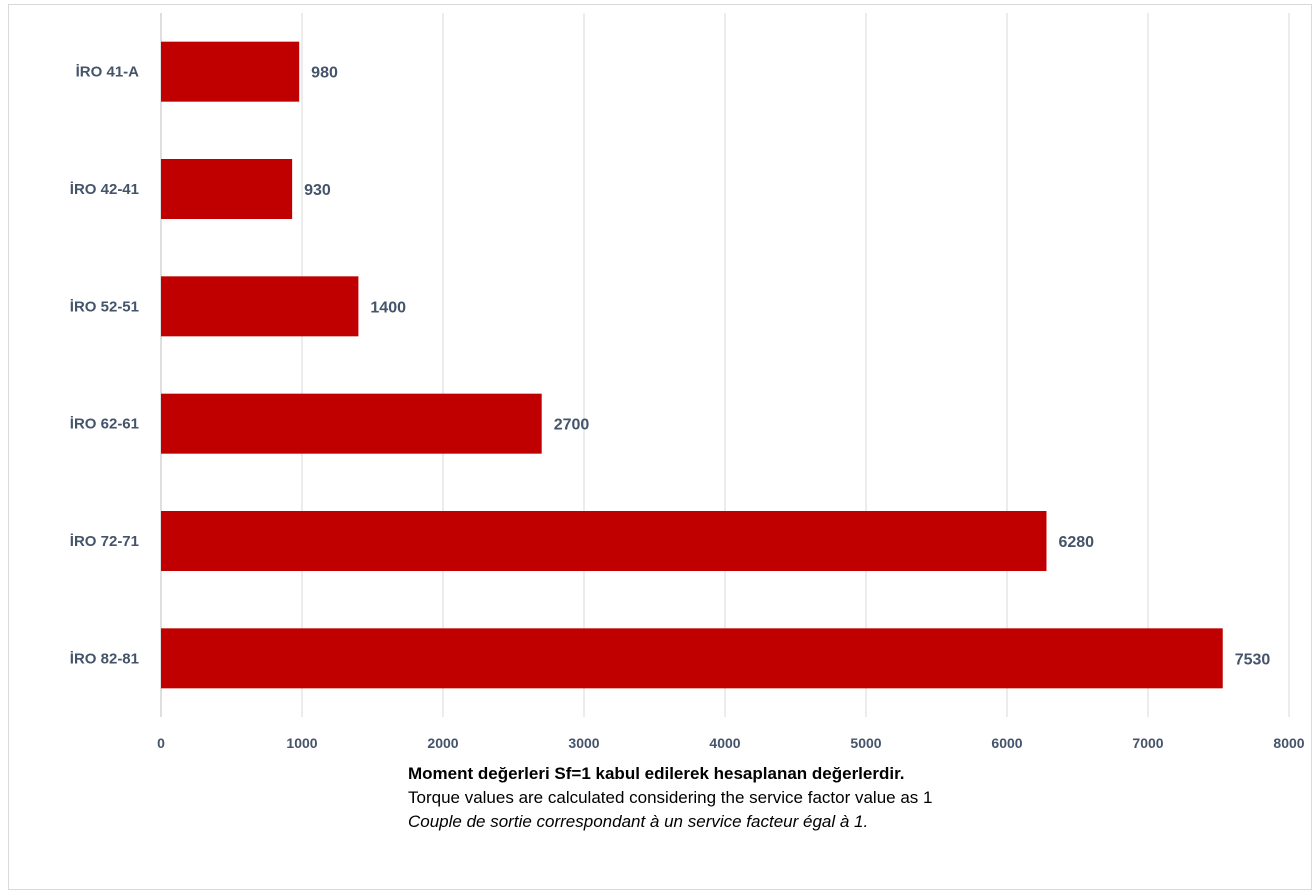 Image resolution: width=1315 pixels, height=895 pixels. I want to click on data-label: 1400, so click(388, 307).